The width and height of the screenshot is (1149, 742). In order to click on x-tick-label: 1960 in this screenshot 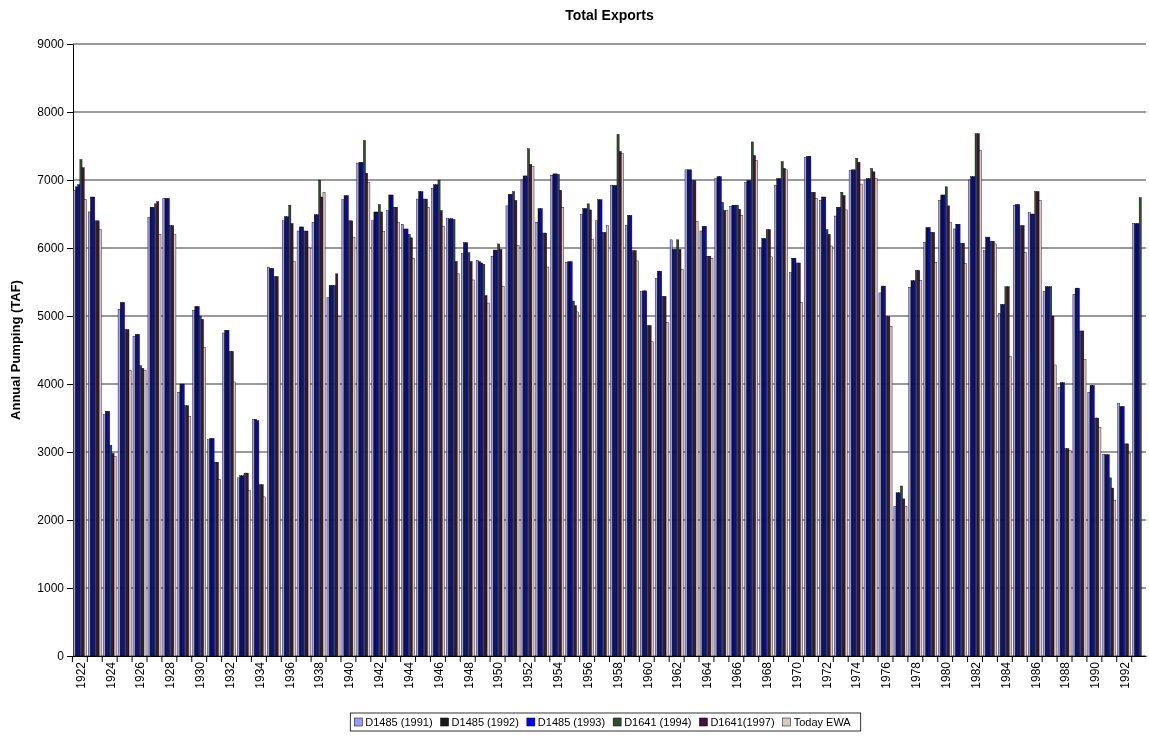, I will do `click(647, 675)`.